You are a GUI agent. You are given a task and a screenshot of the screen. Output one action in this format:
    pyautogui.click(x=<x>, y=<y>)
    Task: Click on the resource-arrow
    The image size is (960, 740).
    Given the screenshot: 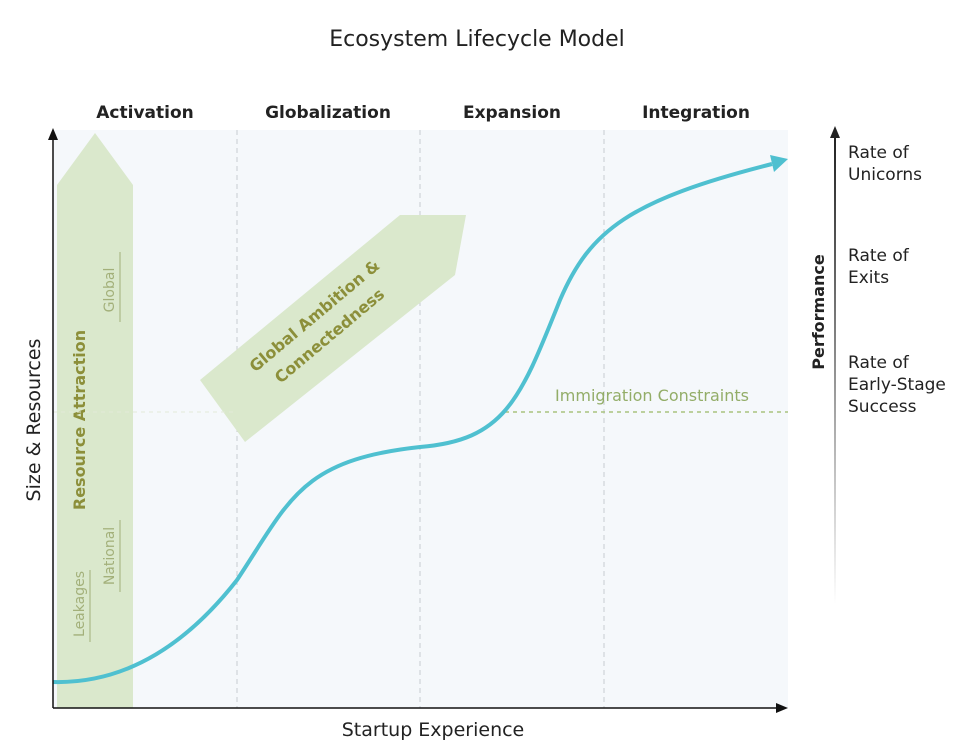 What is the action you would take?
    pyautogui.click(x=95, y=420)
    